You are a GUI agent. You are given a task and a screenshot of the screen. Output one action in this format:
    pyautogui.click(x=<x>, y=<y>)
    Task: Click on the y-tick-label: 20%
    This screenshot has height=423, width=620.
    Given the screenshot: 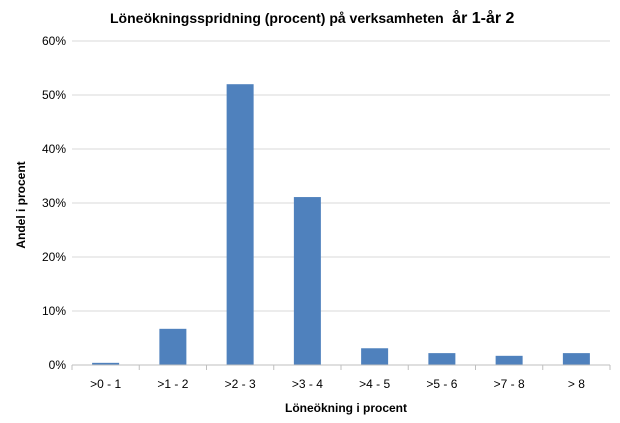 What is the action you would take?
    pyautogui.click(x=54, y=257)
    